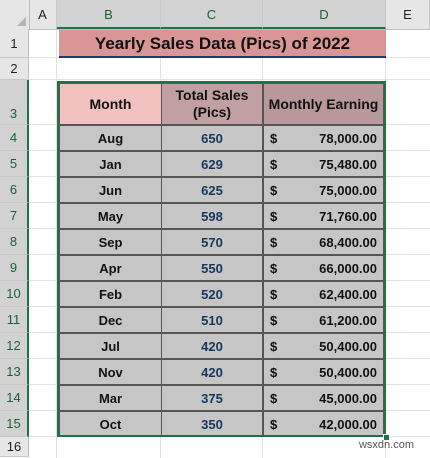 This screenshot has width=430, height=458. Describe the element at coordinates (14, 372) in the screenshot. I see `row-header-13: 13` at that location.